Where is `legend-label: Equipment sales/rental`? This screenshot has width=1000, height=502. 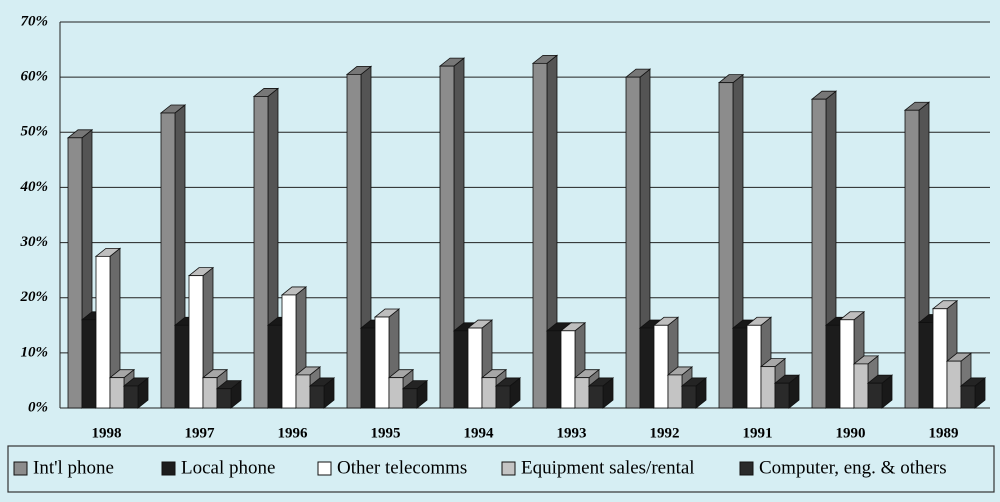
legend-label: Equipment sales/rental is located at coordinates (608, 467).